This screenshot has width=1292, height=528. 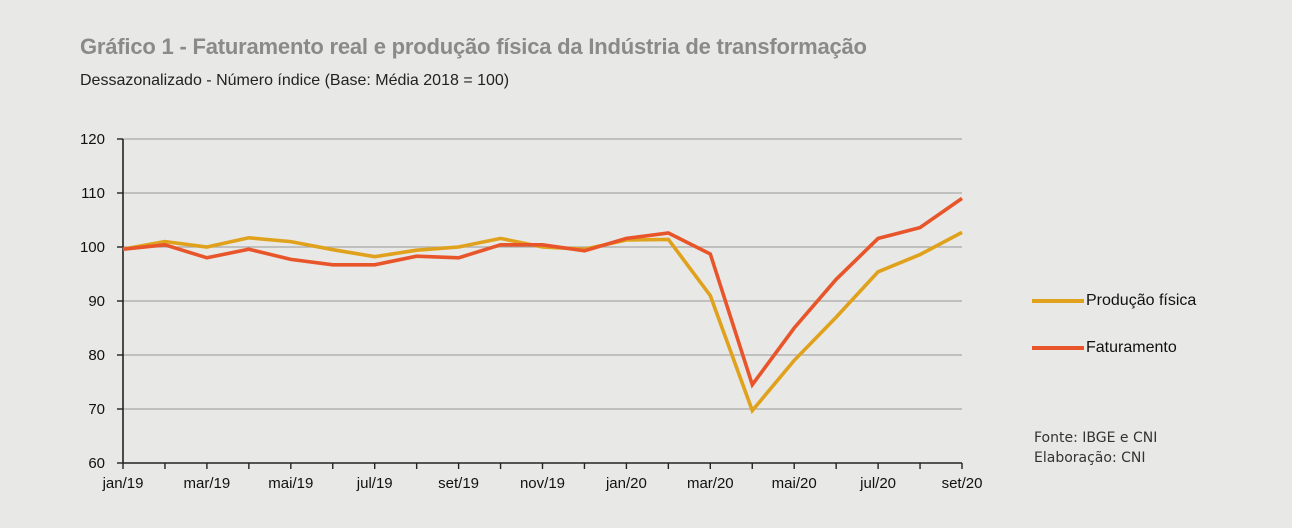 I want to click on legend-label-producao: Produção física, so click(x=1141, y=300).